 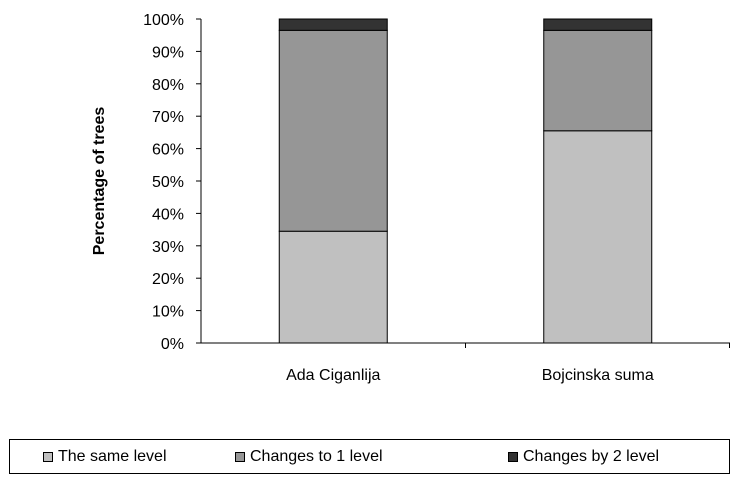 I want to click on y-tick-label: 100%, so click(x=163, y=20).